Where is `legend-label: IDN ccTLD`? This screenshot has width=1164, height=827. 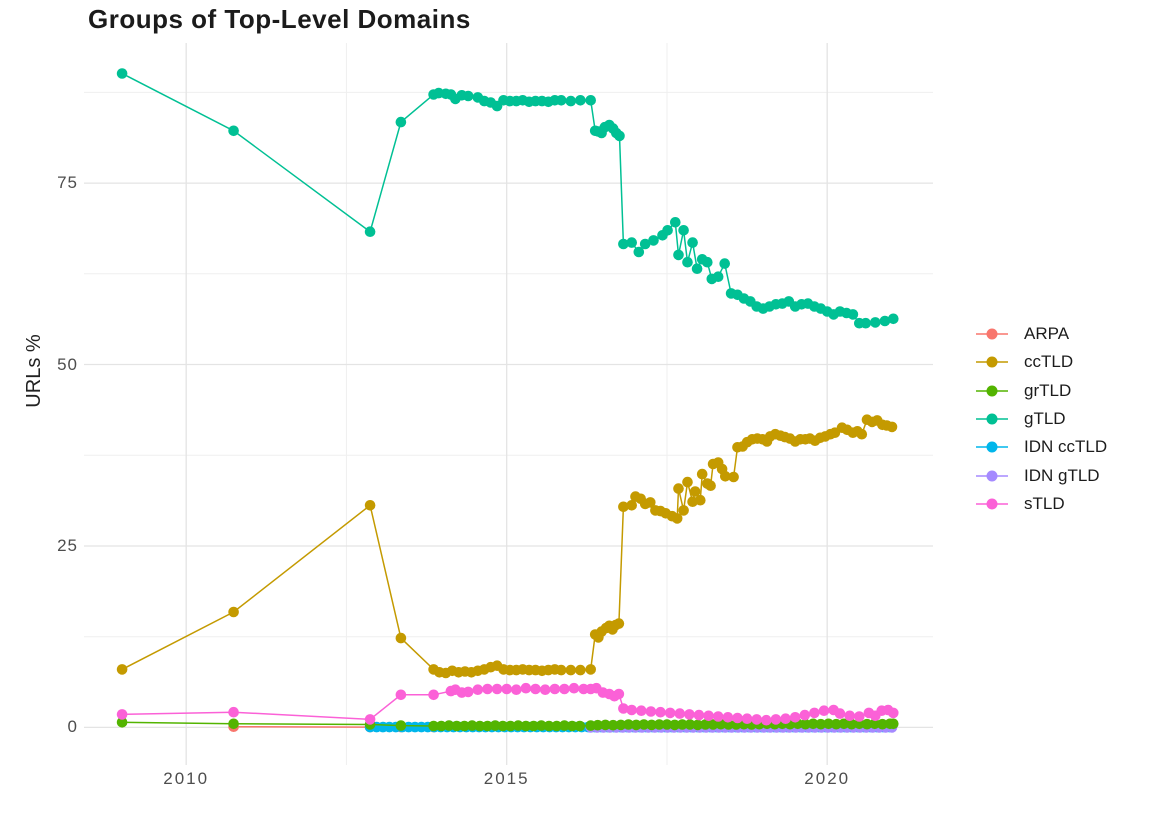 legend-label: IDN ccTLD is located at coordinates (1066, 447).